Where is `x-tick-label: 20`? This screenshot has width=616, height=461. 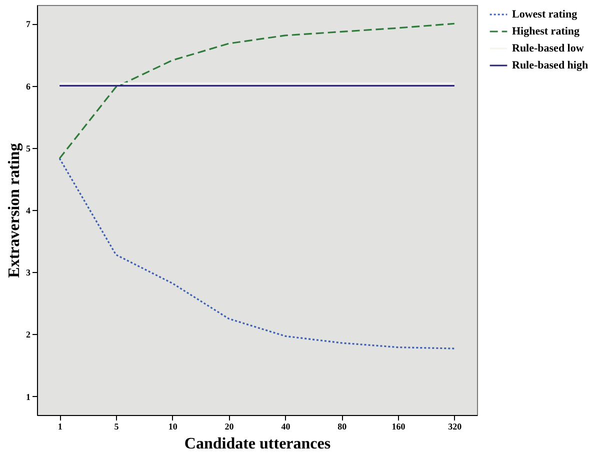
x-tick-label: 20 is located at coordinates (229, 427).